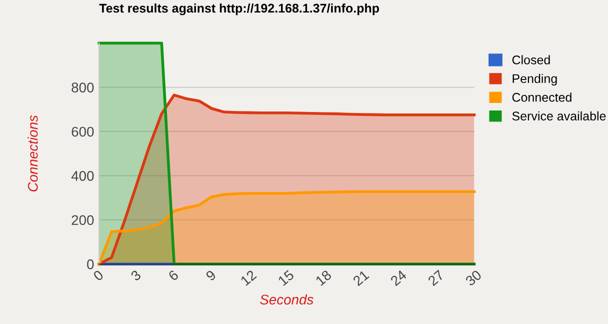 The height and width of the screenshot is (324, 608). What do you see at coordinates (83, 87) in the screenshot?
I see `y-tick-label: 800` at bounding box center [83, 87].